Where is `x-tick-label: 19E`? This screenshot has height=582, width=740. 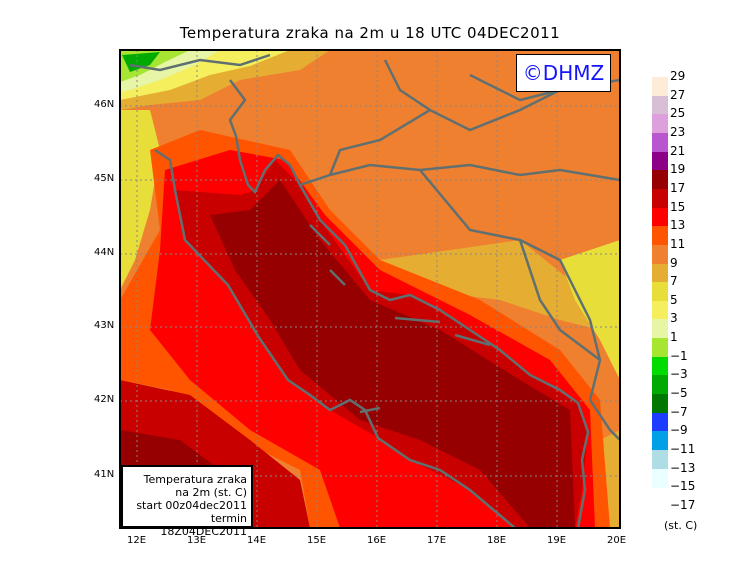
x-tick-label: 19E is located at coordinates (557, 540).